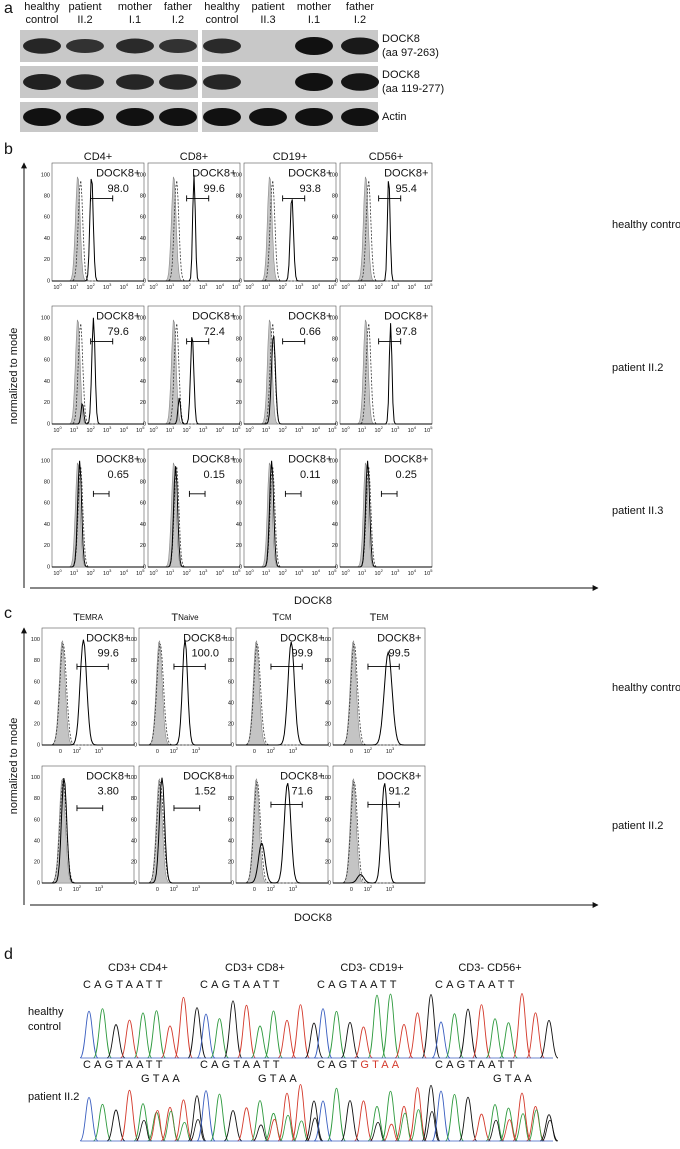  I want to click on column-header: CD3+ CD4+, so click(138, 968).